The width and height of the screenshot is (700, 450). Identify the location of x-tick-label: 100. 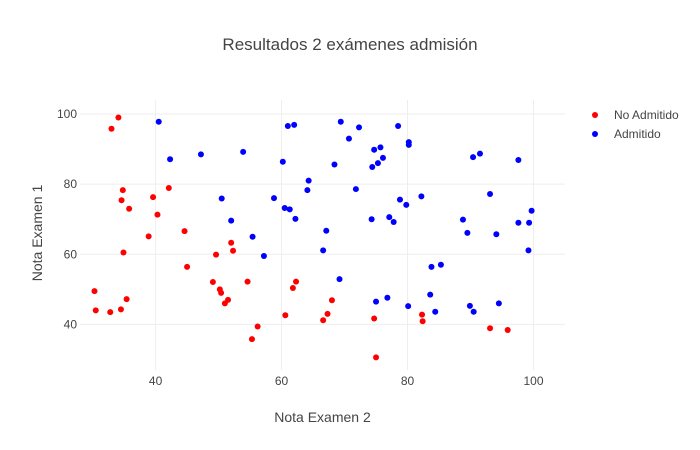
(533, 381).